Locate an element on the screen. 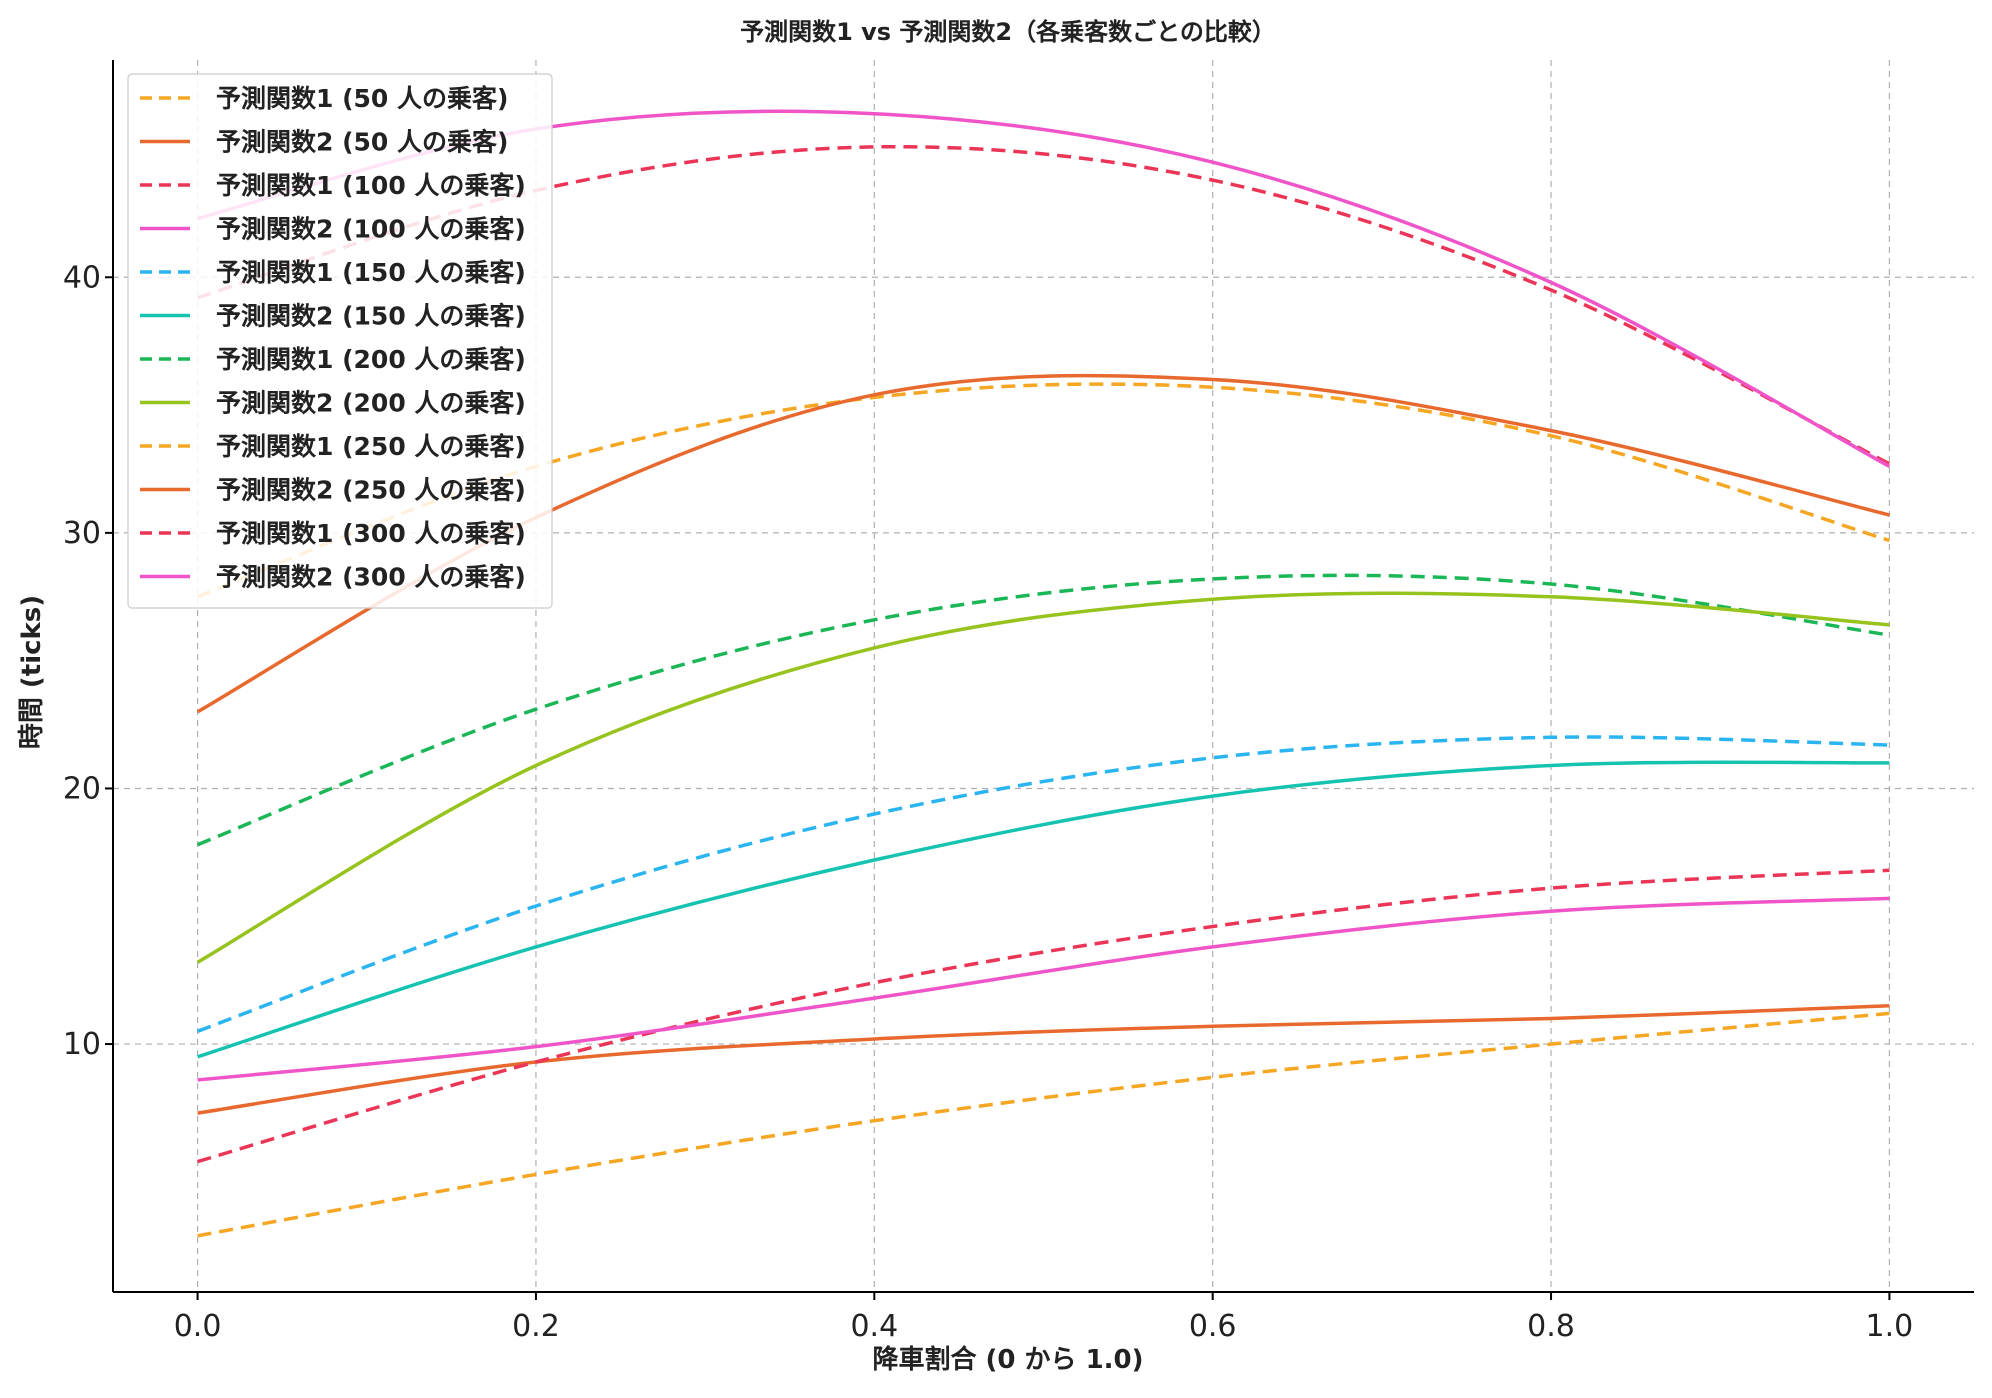 The image size is (1992, 1398). chart-title: 予測関数1 vs 予測関数2（各乗客数ごとの比較） is located at coordinates (1008, 32).